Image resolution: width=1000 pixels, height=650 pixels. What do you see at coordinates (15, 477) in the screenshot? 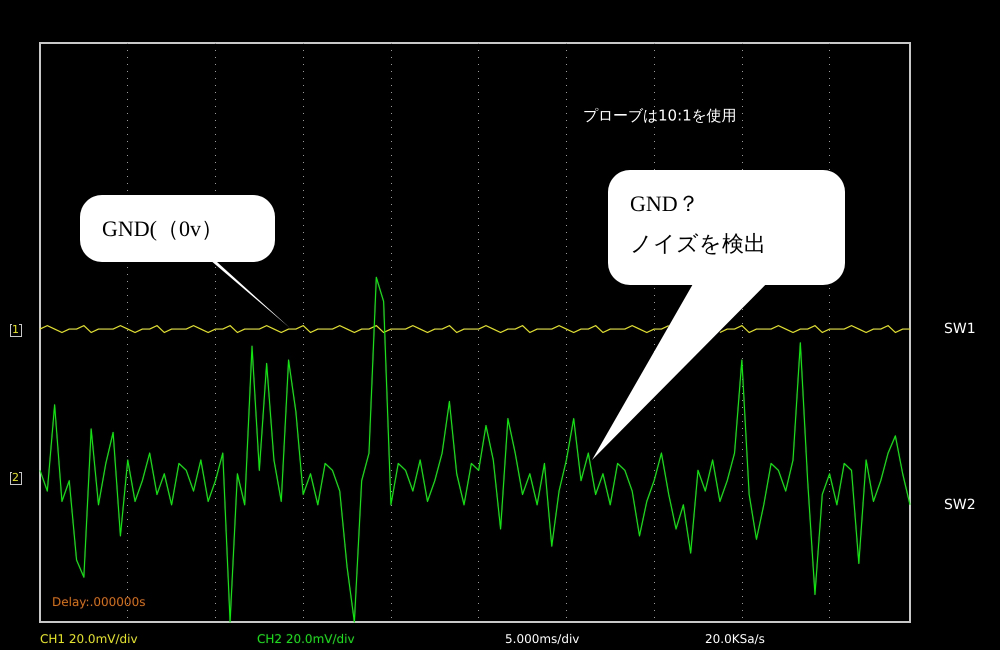
I see `text: 2` at bounding box center [15, 477].